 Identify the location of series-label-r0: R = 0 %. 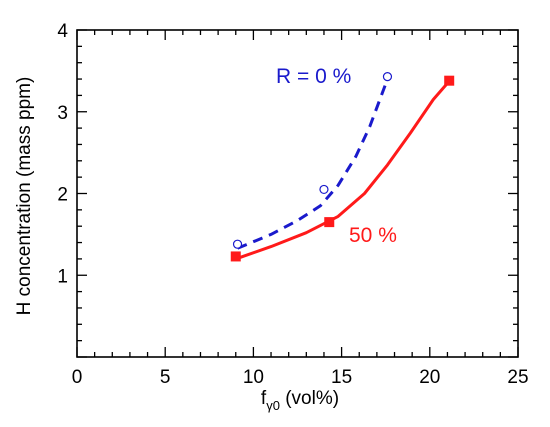
(313, 76).